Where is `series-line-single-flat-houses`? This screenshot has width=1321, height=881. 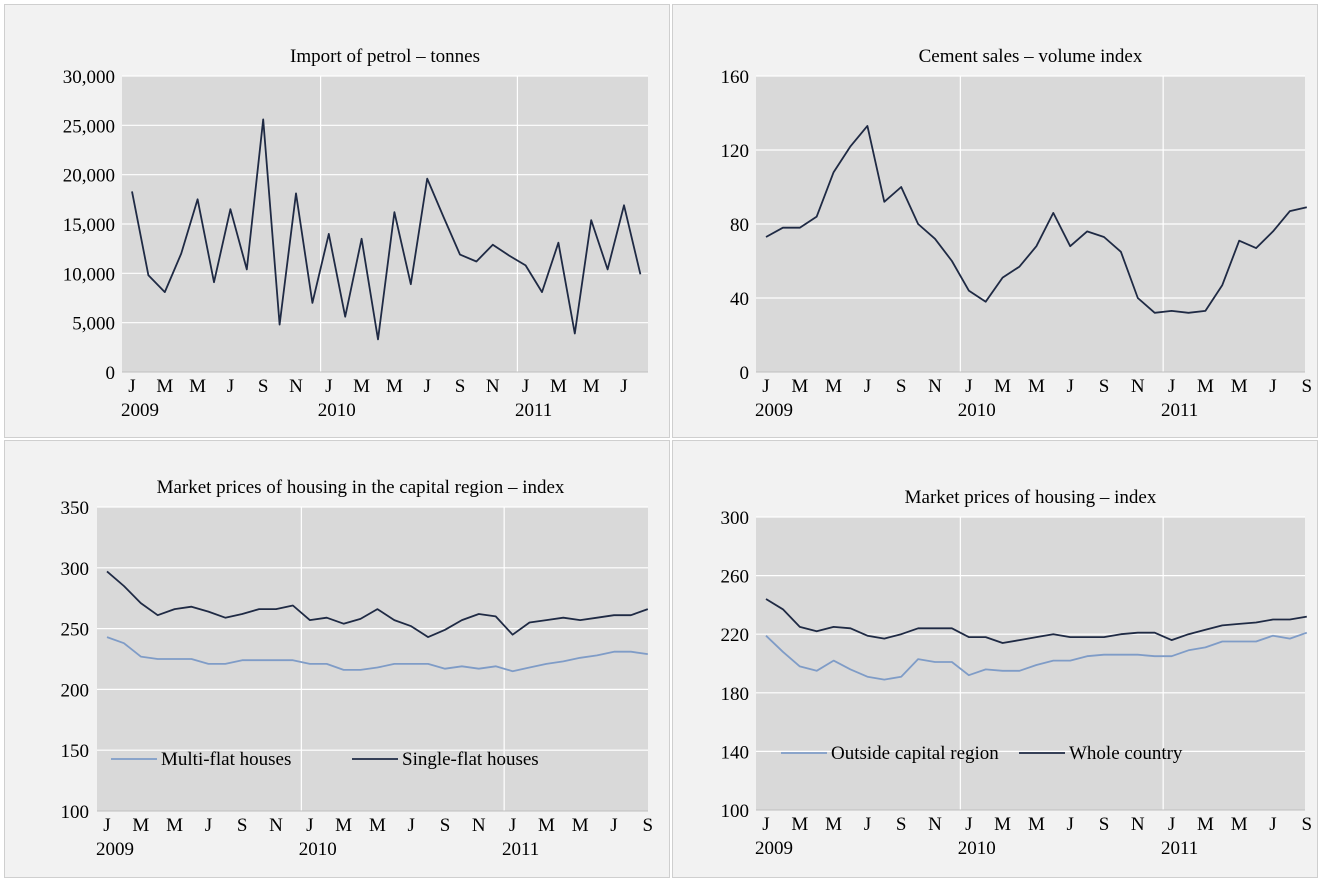 series-line-single-flat-houses is located at coordinates (377, 604).